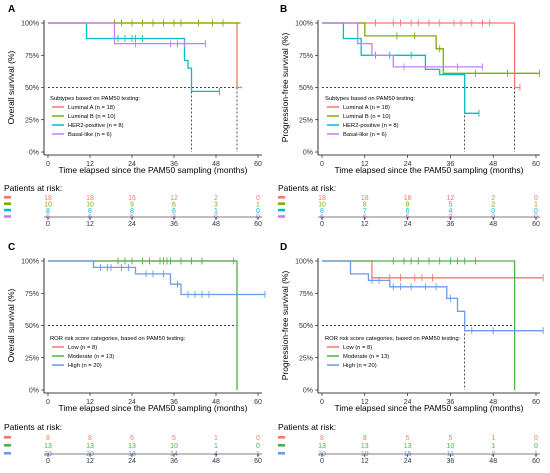  Describe the element at coordinates (95, 99) in the screenshot. I see `legend-title: Subtypes based on PAM50 testing:` at that location.